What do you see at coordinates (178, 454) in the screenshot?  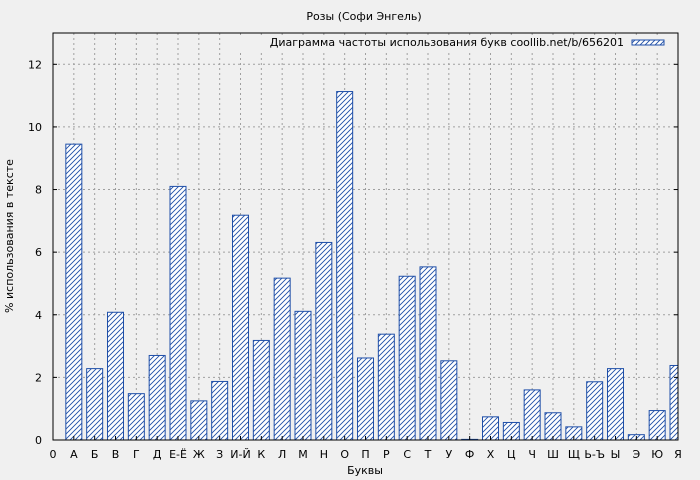 I see `x-tick-label: Е-Ё` at bounding box center [178, 454].